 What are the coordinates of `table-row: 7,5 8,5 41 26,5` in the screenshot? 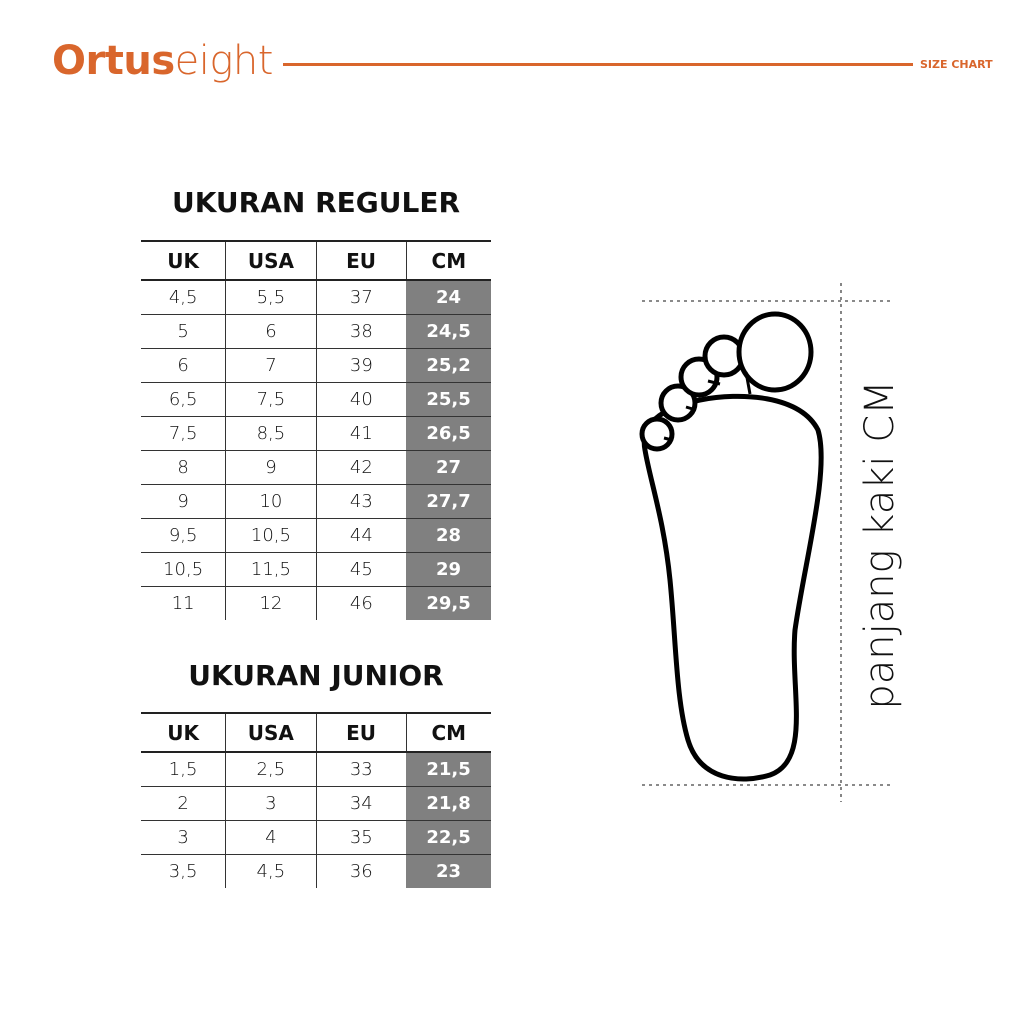 It's located at (316, 433).